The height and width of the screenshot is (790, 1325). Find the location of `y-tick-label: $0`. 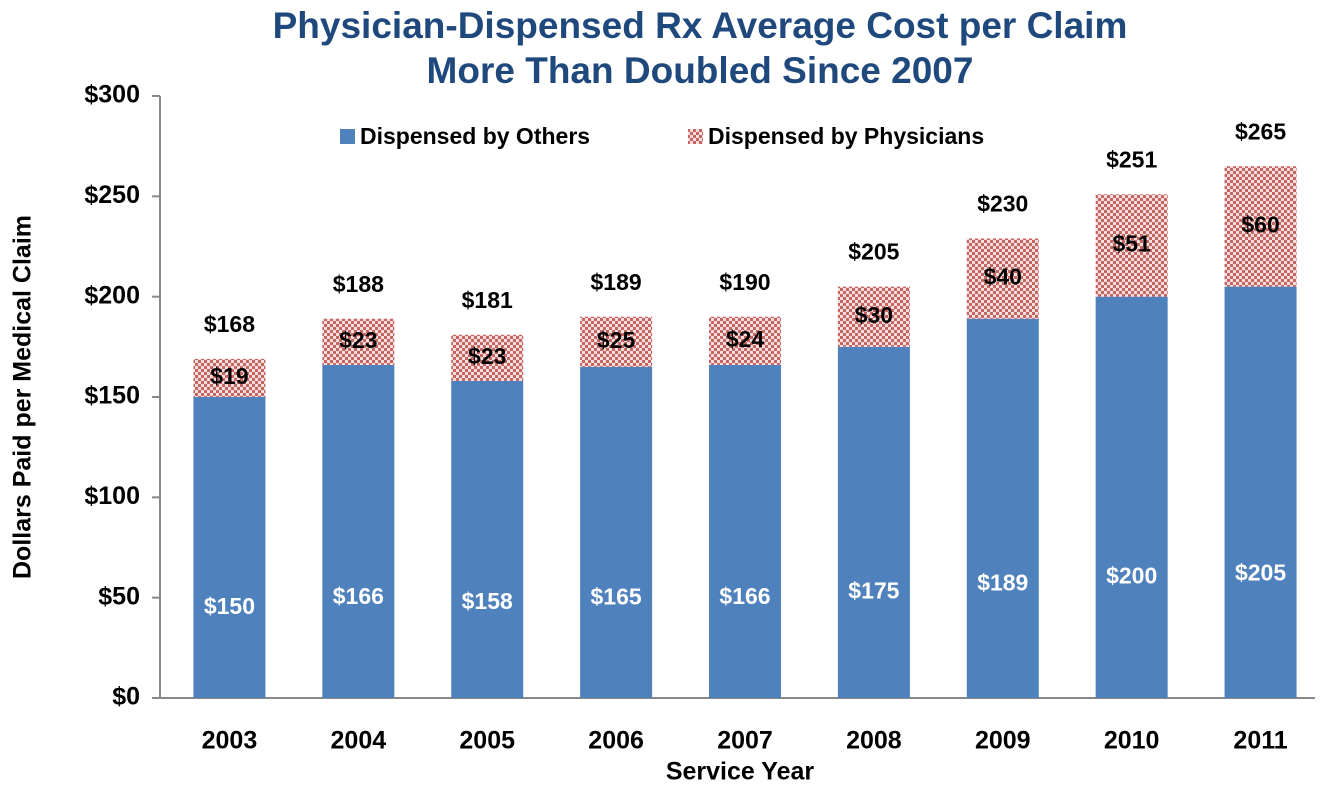

y-tick-label: $0 is located at coordinates (126, 697).